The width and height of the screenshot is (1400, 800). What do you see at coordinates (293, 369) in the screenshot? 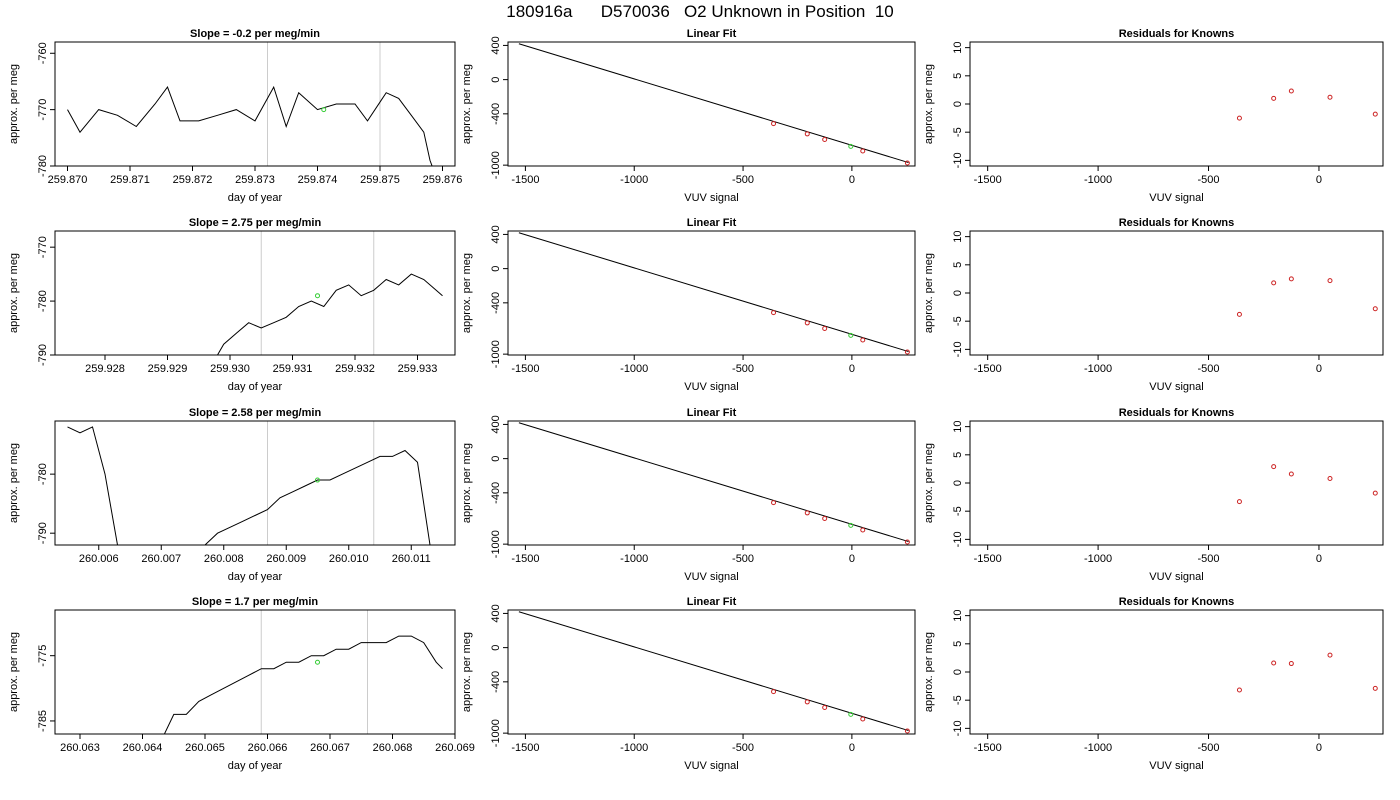
I see `x-tick-label: 259.931` at bounding box center [293, 369].